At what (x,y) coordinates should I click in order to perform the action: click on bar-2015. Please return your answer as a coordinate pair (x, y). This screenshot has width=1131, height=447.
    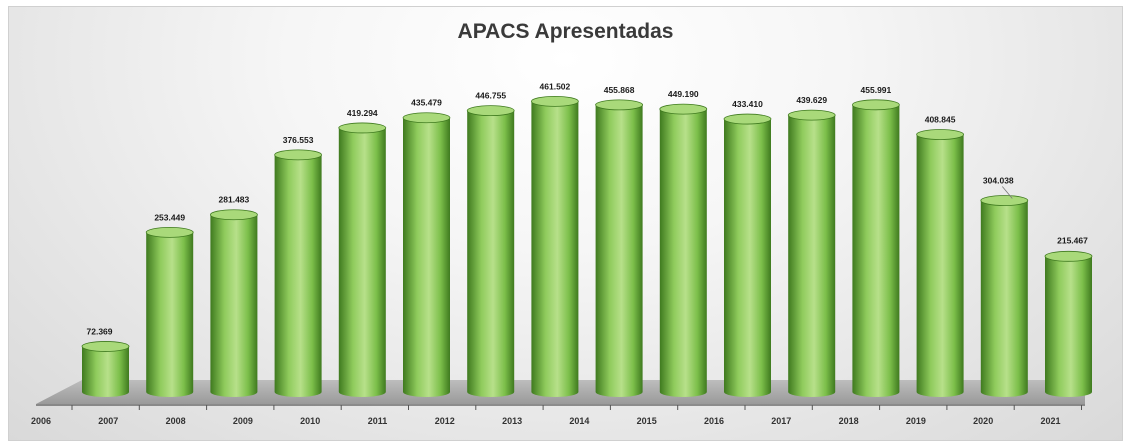
    Looking at the image, I should click on (683, 250).